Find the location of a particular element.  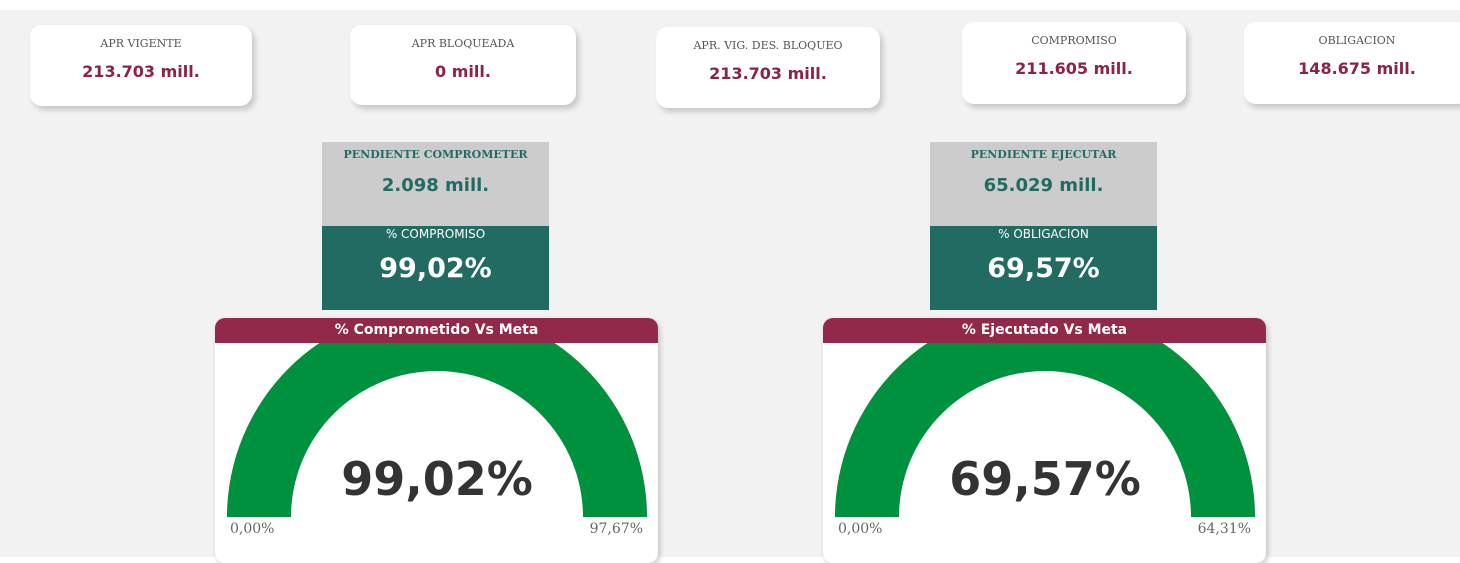

percent-value: 69,57% is located at coordinates (1043, 268).